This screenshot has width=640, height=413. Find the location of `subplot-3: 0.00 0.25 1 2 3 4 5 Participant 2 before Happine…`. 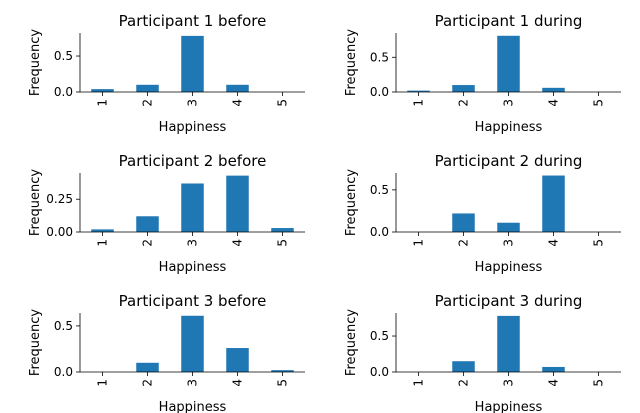

subplot-3: 0.00 0.25 1 2 3 4 5 Participant 2 before Happine… is located at coordinates (166, 213).